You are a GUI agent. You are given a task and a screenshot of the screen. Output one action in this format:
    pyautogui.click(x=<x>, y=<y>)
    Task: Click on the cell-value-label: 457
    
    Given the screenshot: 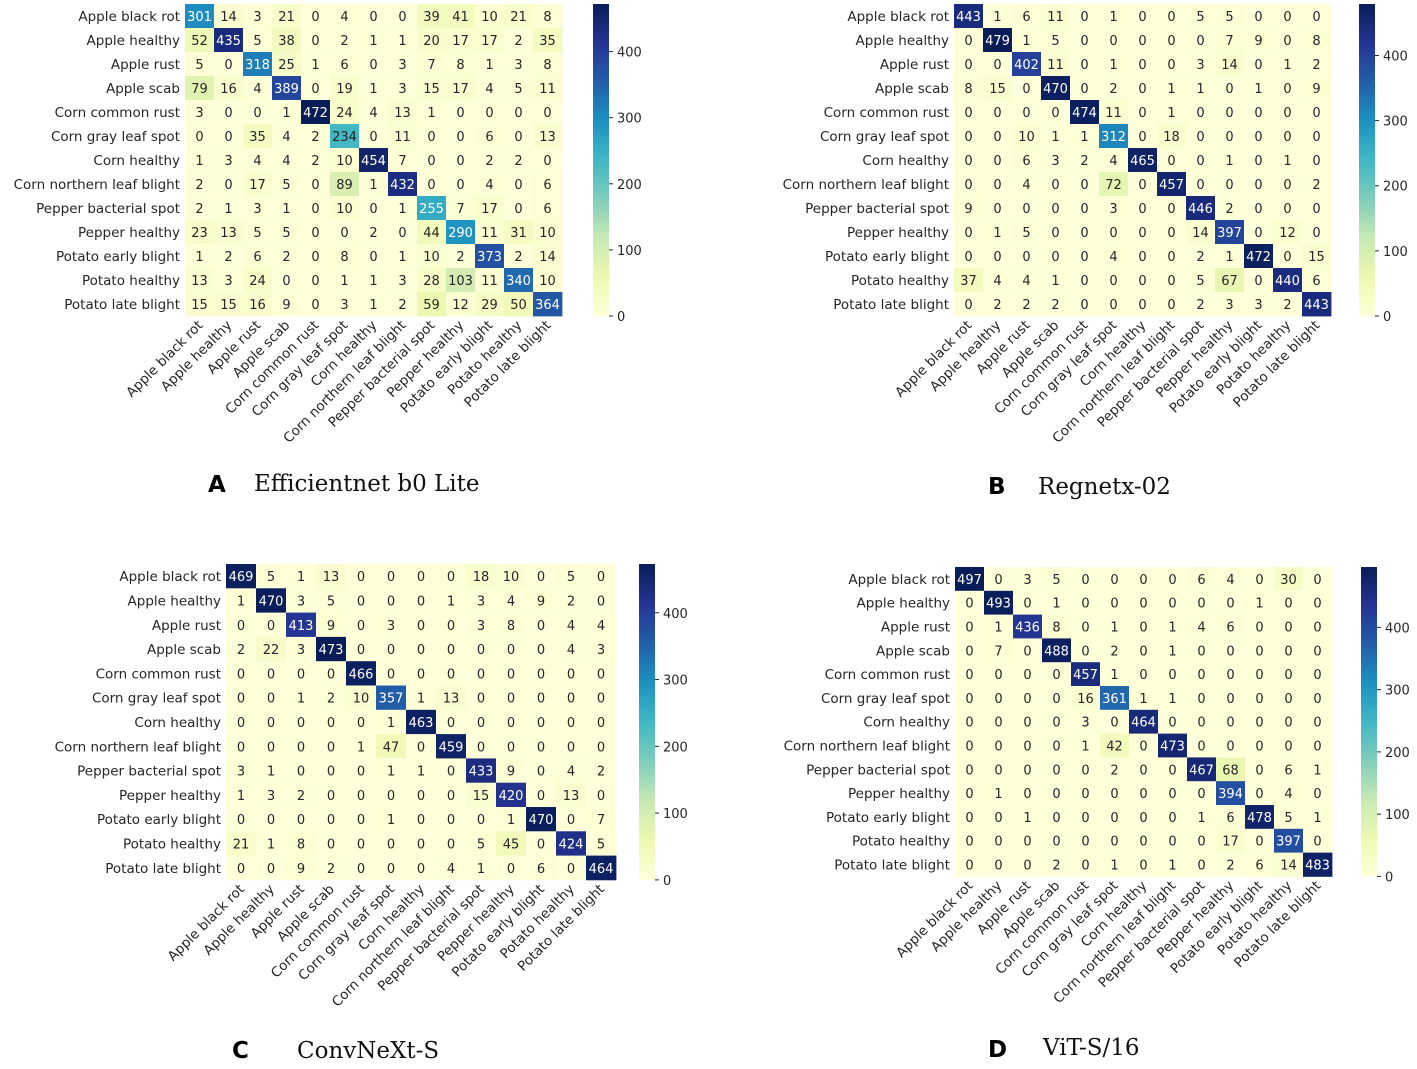 What is the action you would take?
    pyautogui.click(x=1085, y=675)
    